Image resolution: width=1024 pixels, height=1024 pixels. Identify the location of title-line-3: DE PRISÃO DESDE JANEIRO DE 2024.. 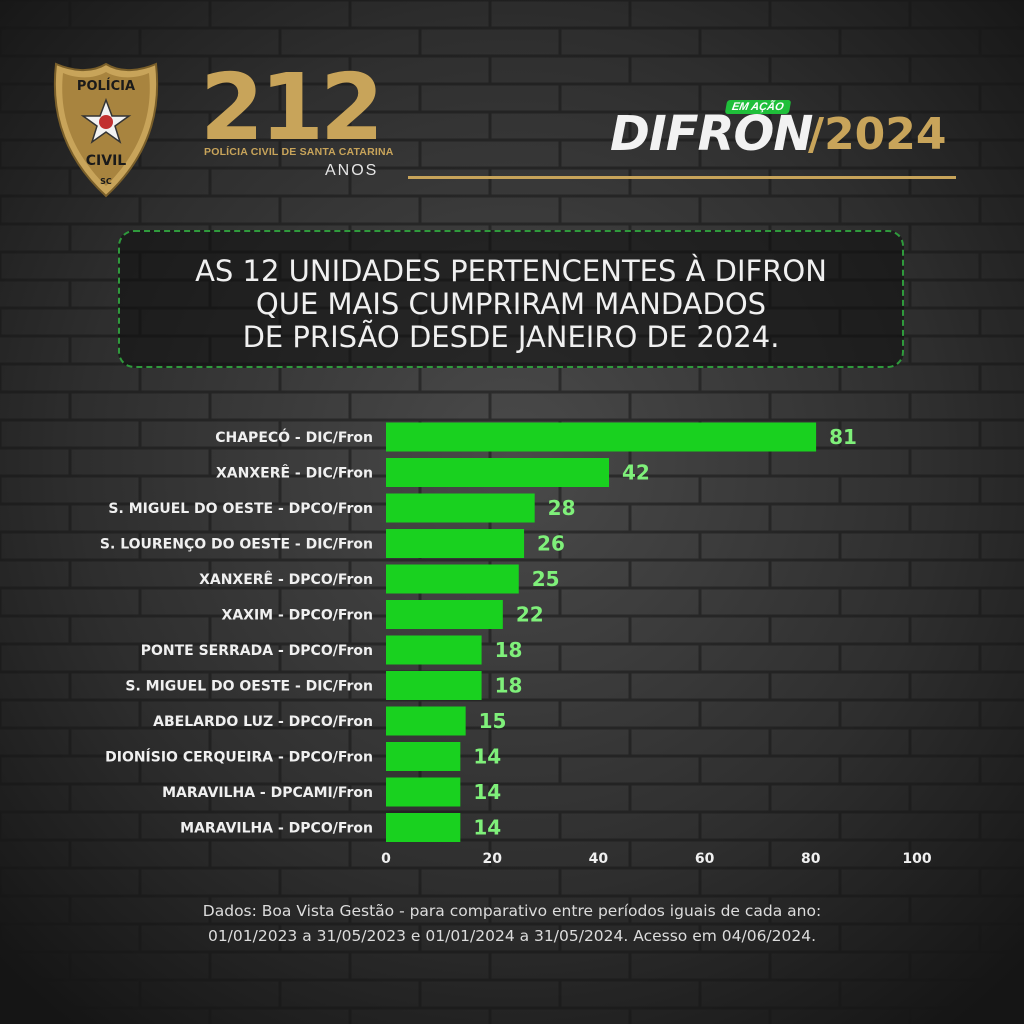
(511, 337).